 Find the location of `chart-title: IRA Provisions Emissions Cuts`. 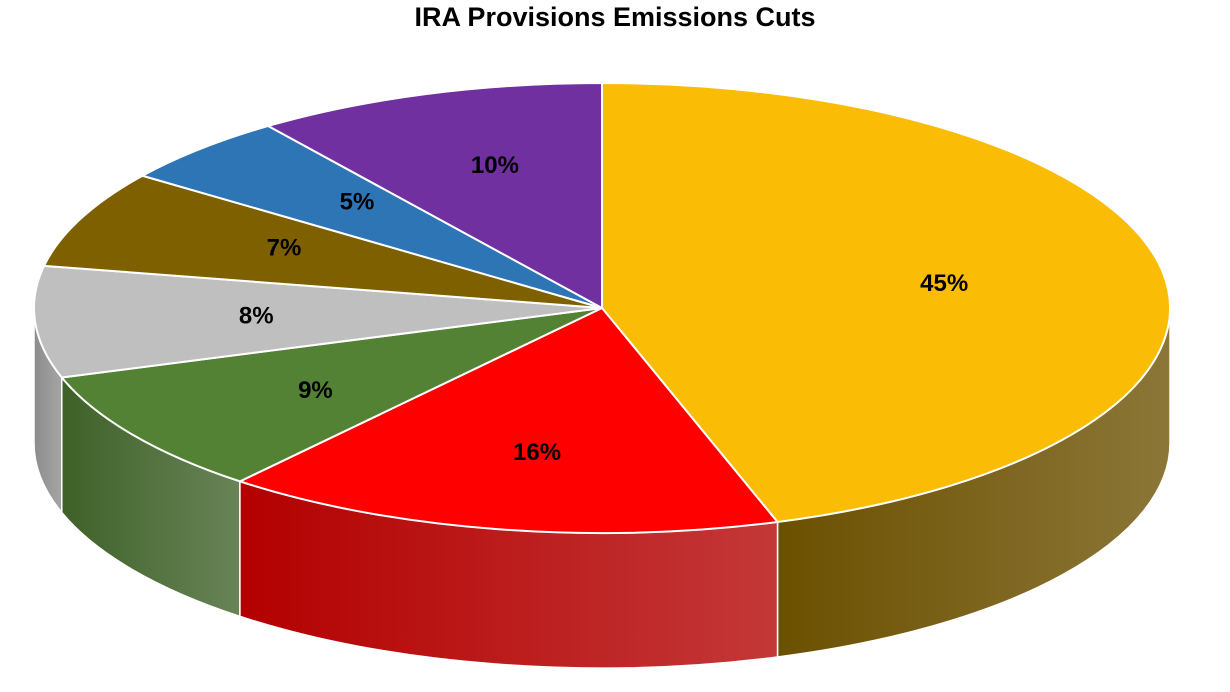

chart-title: IRA Provisions Emissions Cuts is located at coordinates (615, 17).